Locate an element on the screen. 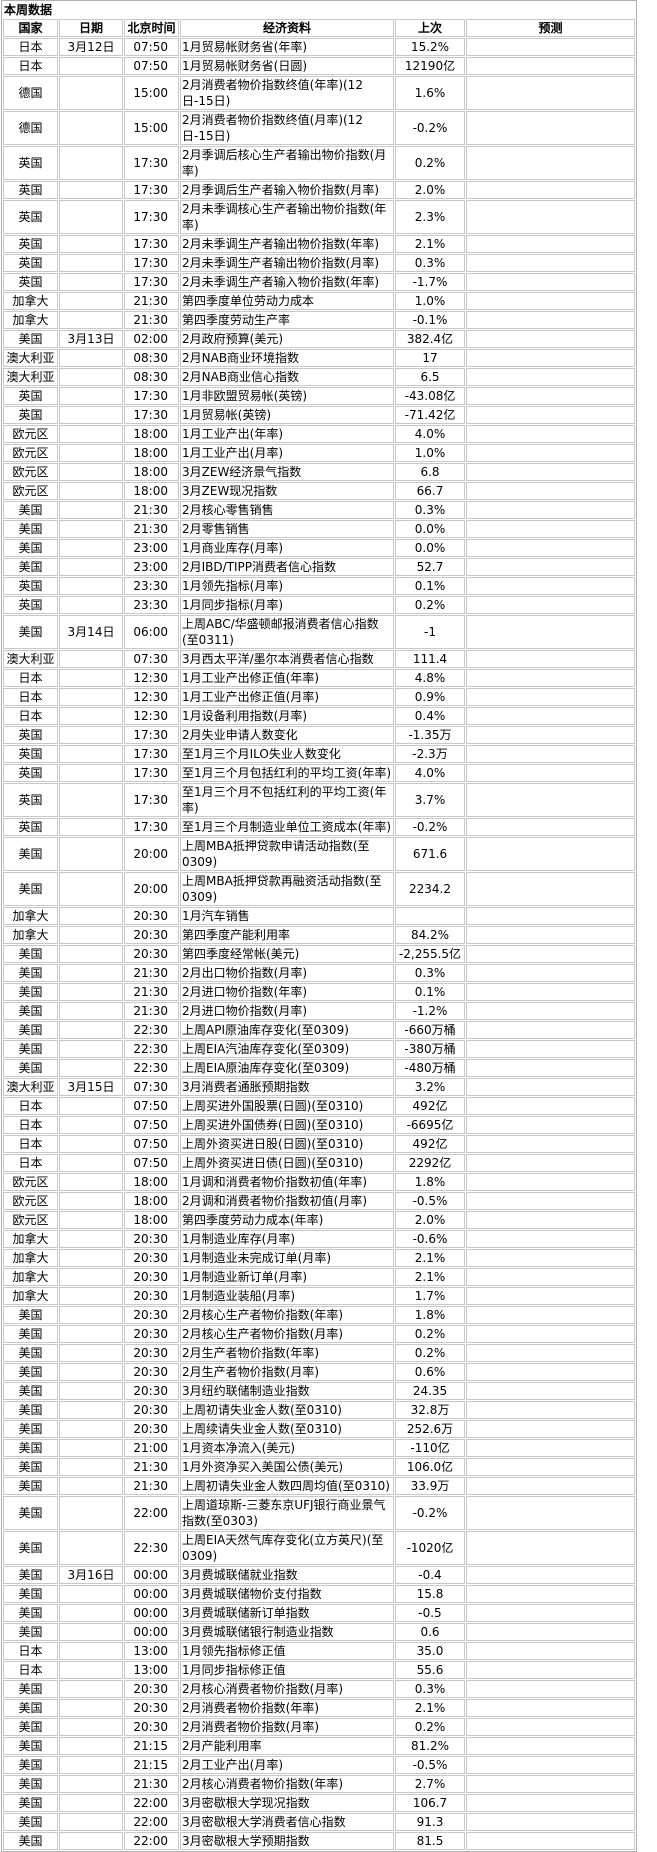 The image size is (657, 1852). time-cell: 15:00 is located at coordinates (151, 128).